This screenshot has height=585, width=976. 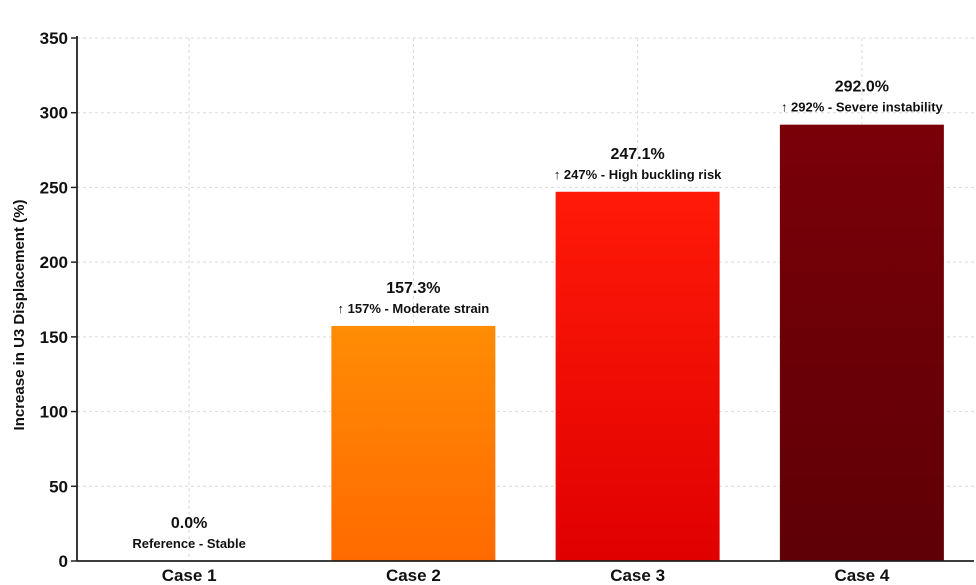 What do you see at coordinates (188, 543) in the screenshot?
I see `bar-annotation: Reference - Stable` at bounding box center [188, 543].